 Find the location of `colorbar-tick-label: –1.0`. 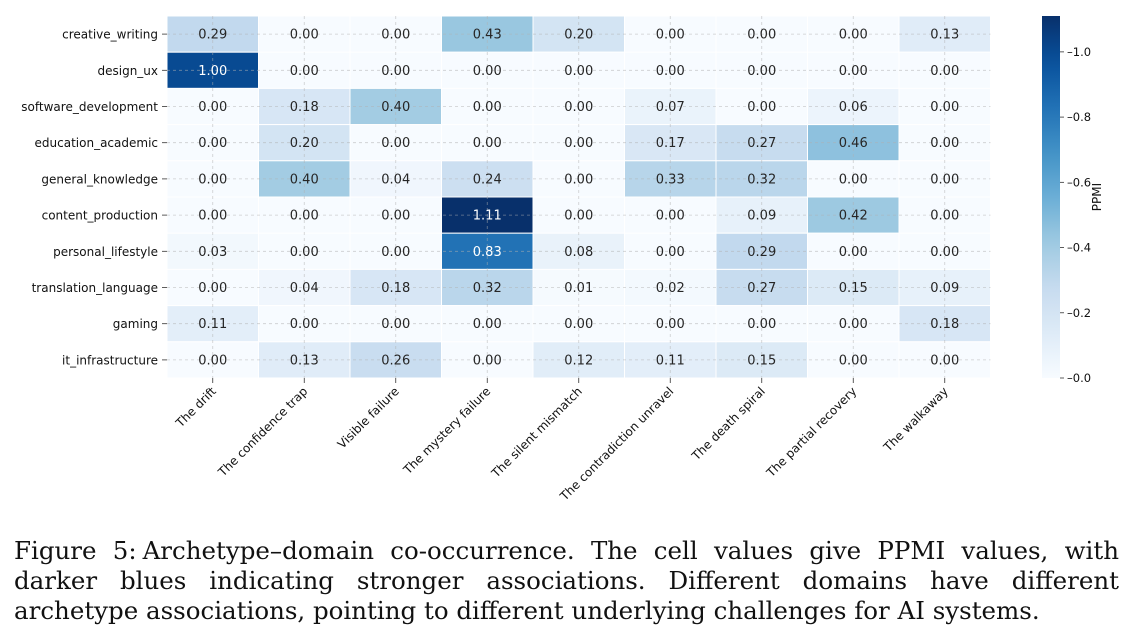

colorbar-tick-label: –1.0 is located at coordinates (1079, 52).